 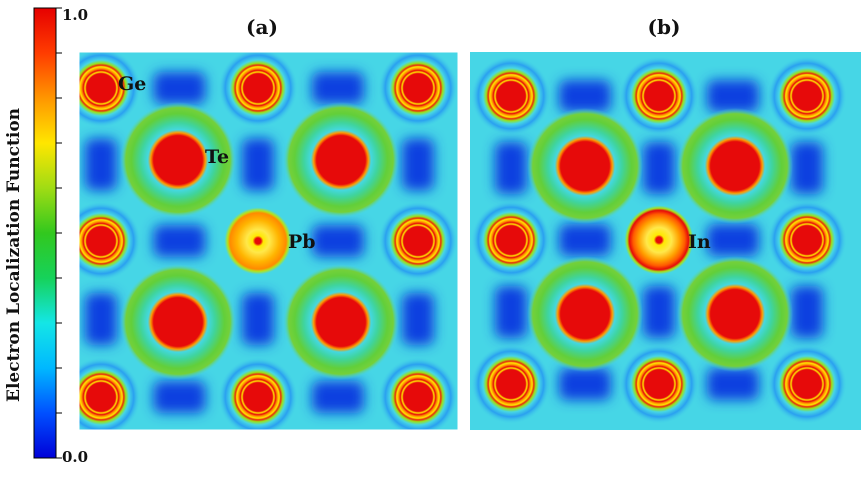 What do you see at coordinates (75, 457) in the screenshot?
I see `colorbar-min-label: 0.0` at bounding box center [75, 457].